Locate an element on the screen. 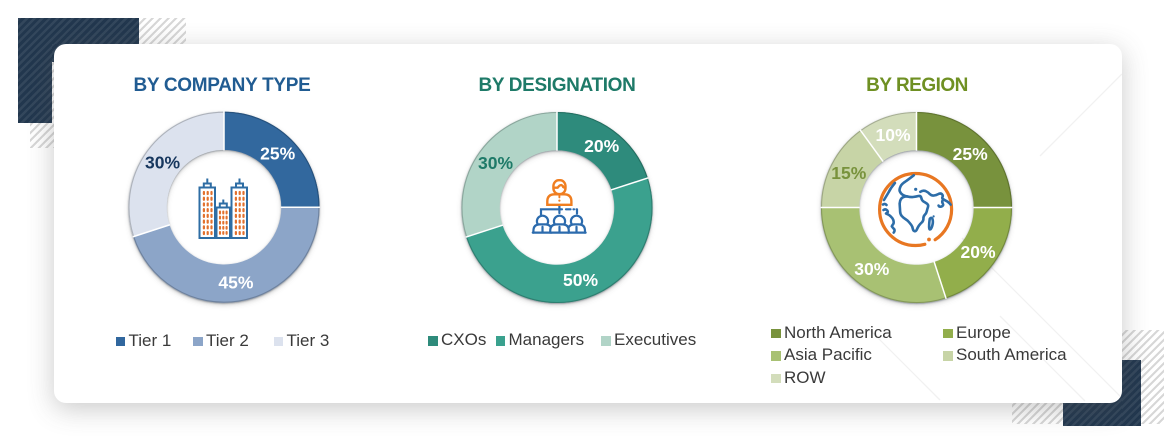 This screenshot has height=444, width=1170. svg-text: 50% is located at coordinates (580, 280).